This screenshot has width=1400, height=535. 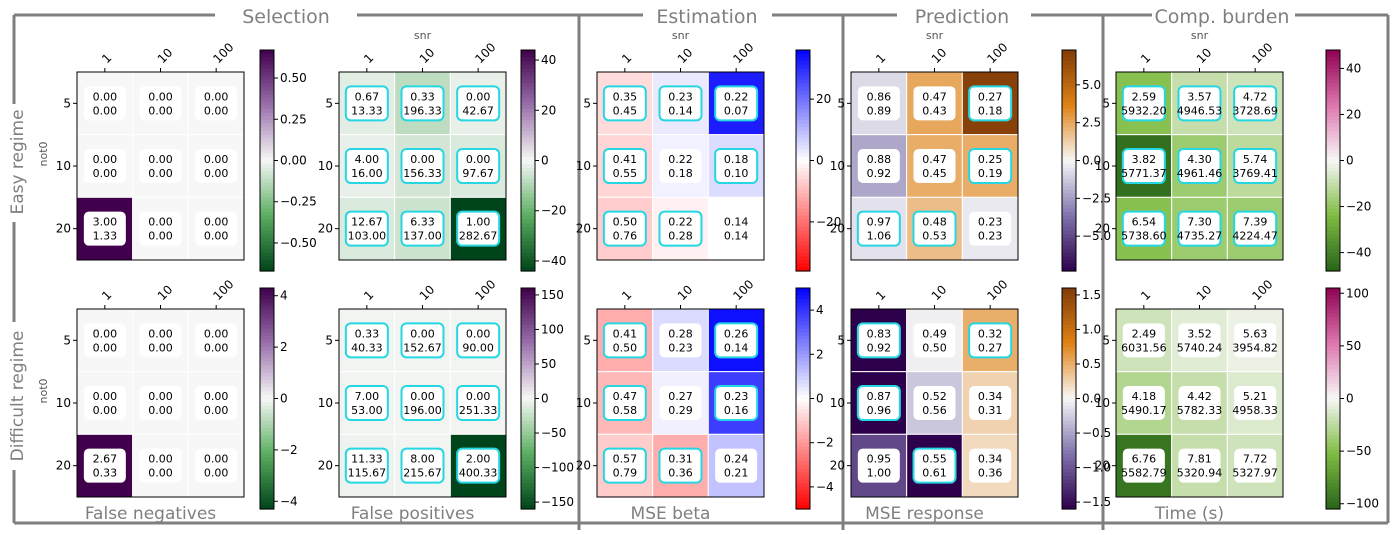 I want to click on colorbar-tick-label: −1.5, so click(x=1096, y=502).